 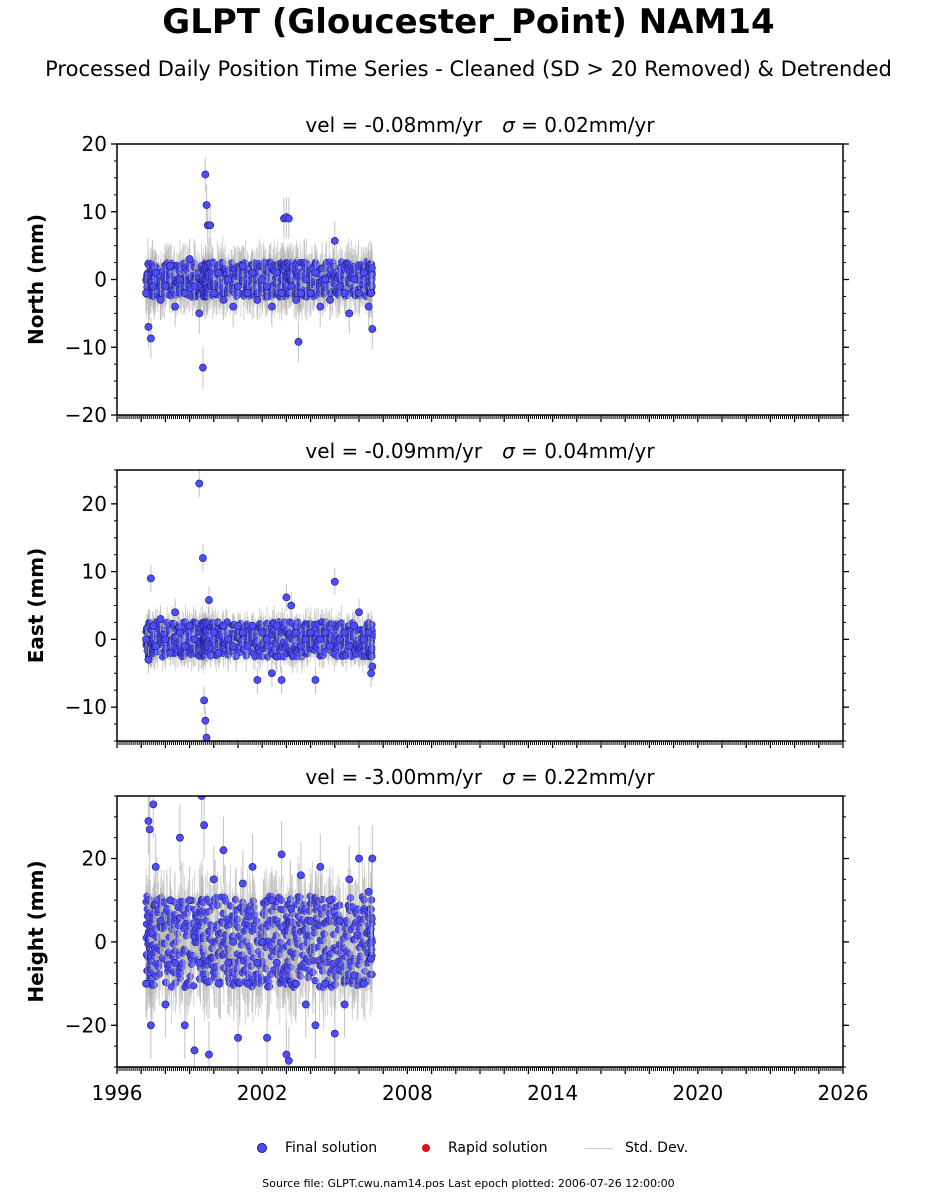 I want to click on y-tick-label: −20, so click(x=86, y=415).